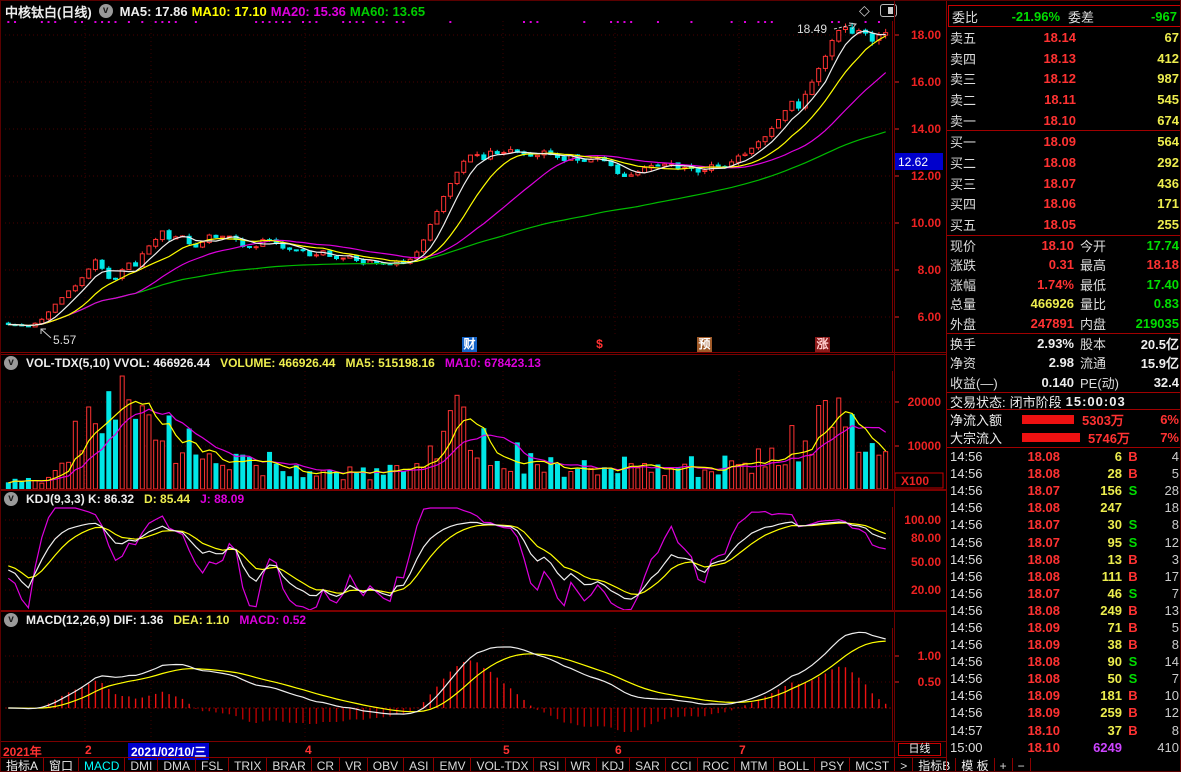 The width and height of the screenshot is (1181, 772). What do you see at coordinates (177, 764) in the screenshot?
I see `toolbar-item-DMA: DMA` at bounding box center [177, 764].